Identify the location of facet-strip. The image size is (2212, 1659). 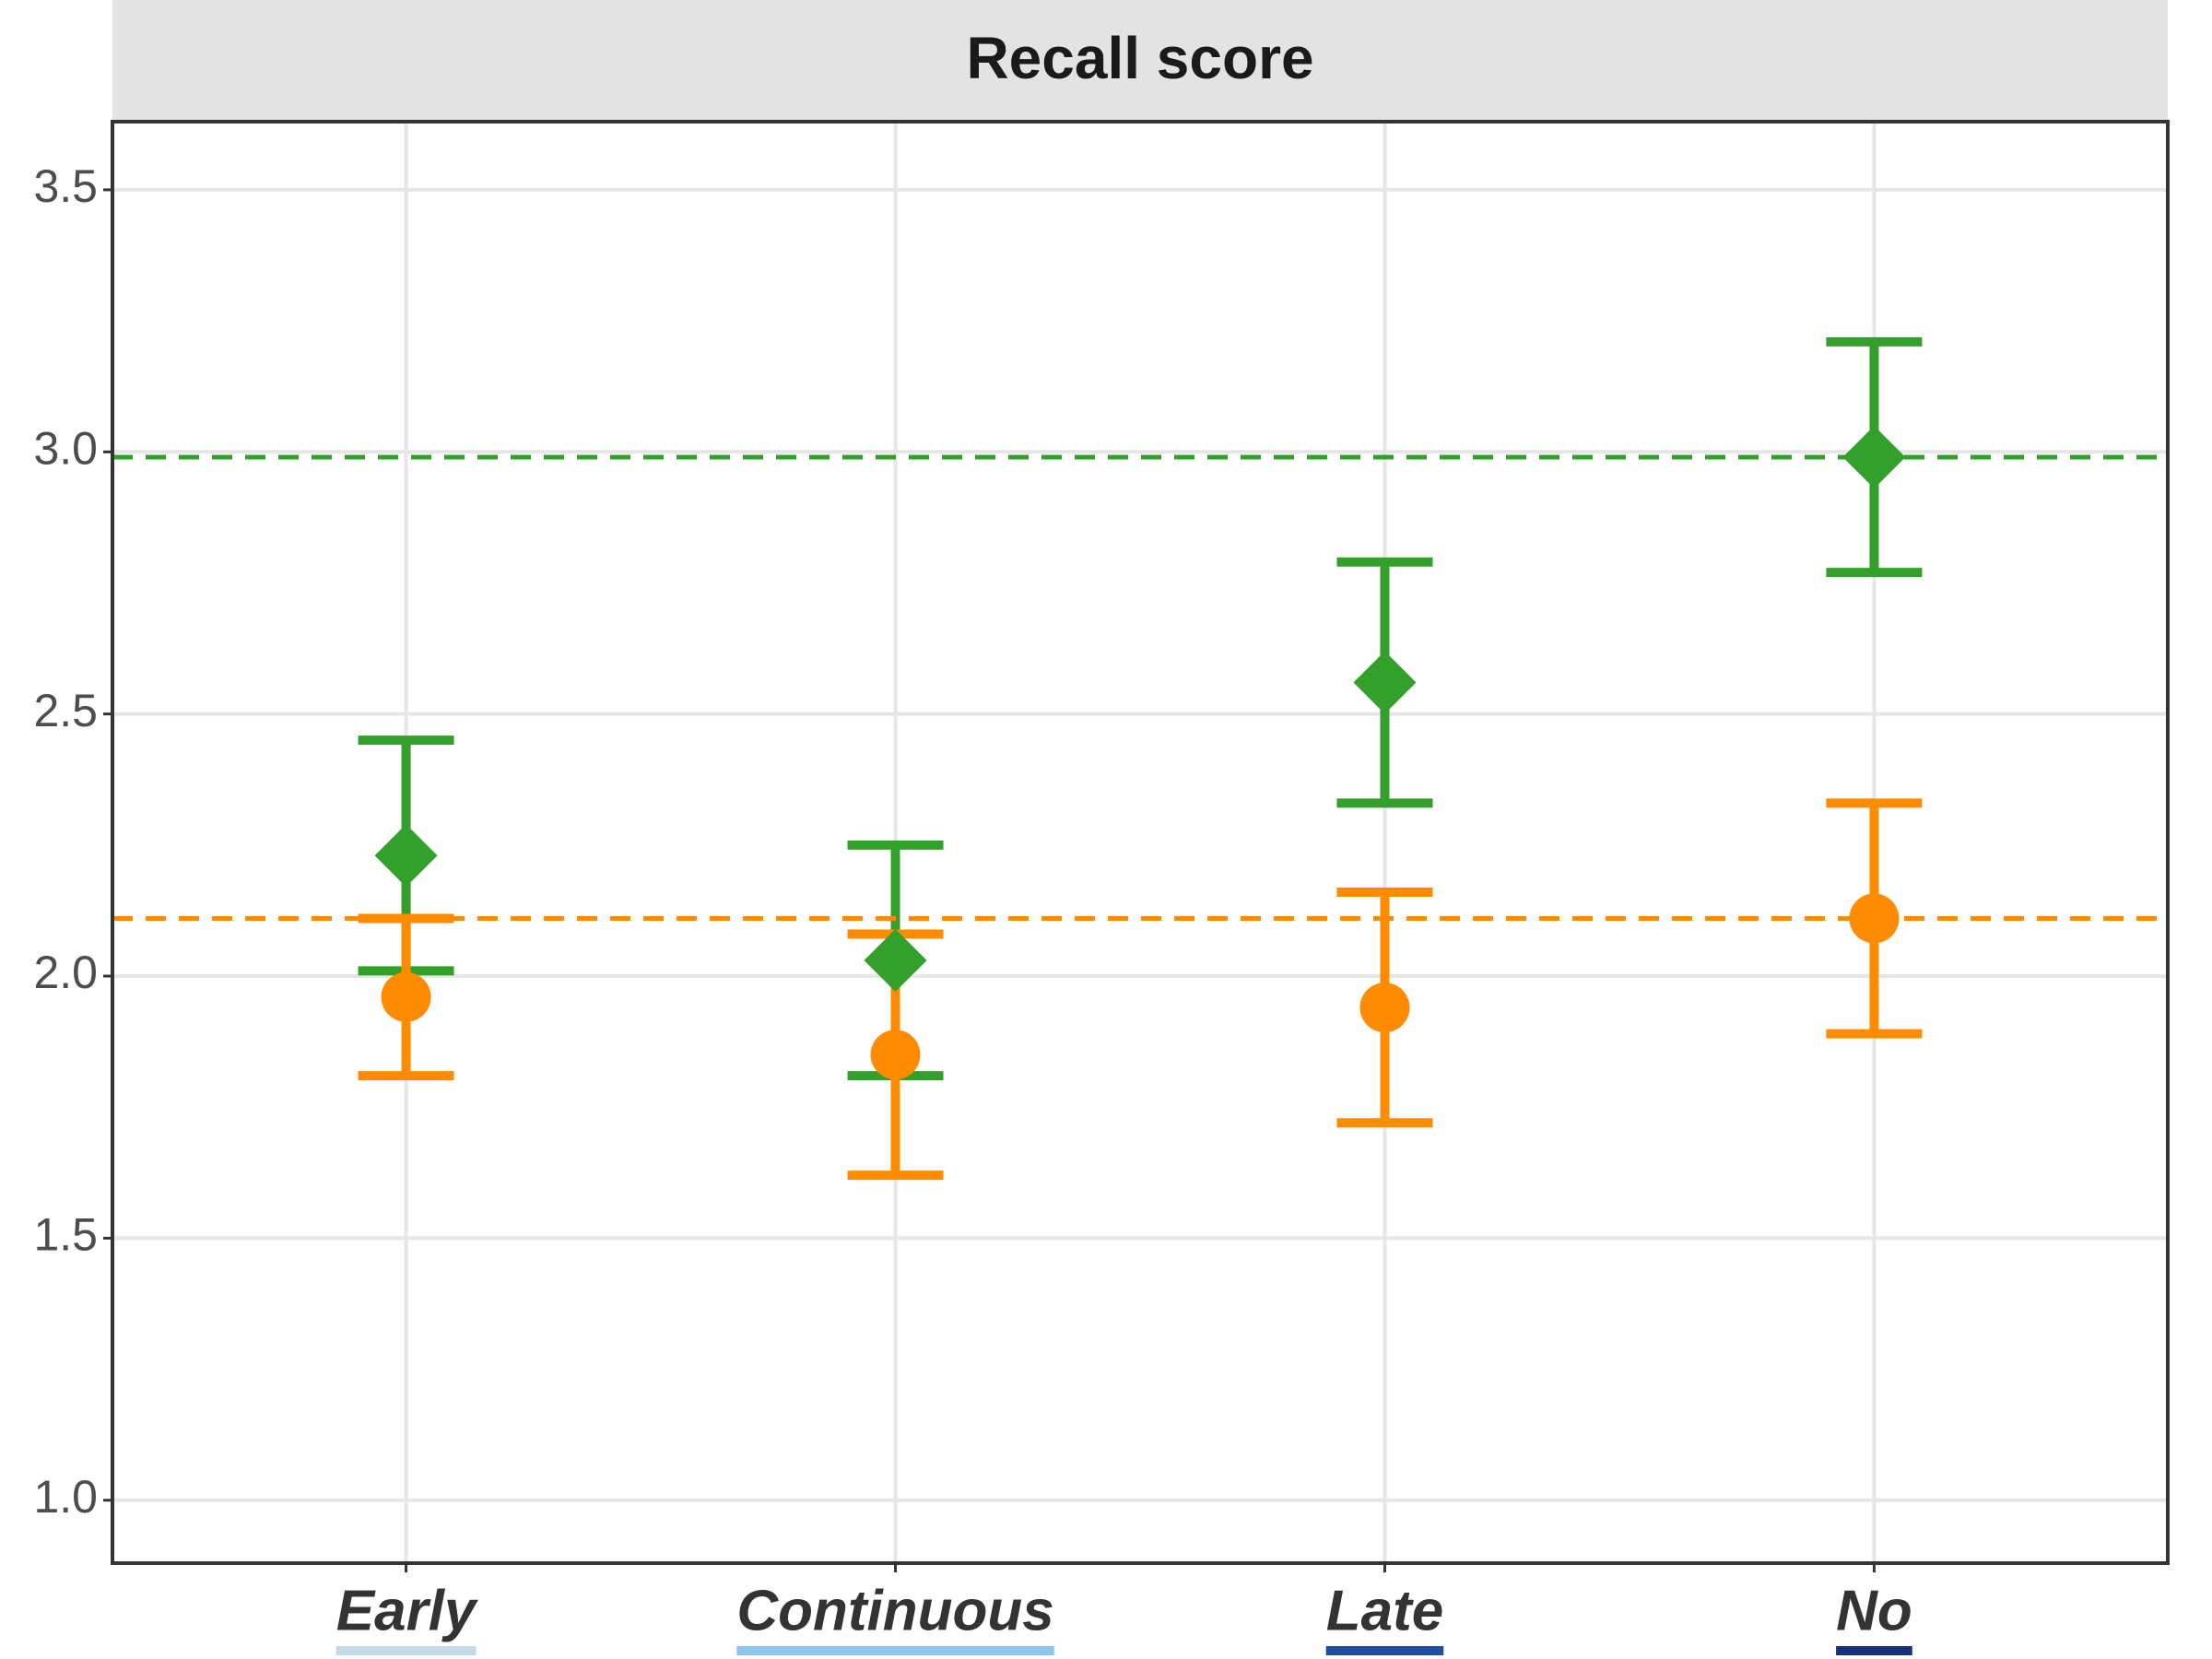
(1140, 61).